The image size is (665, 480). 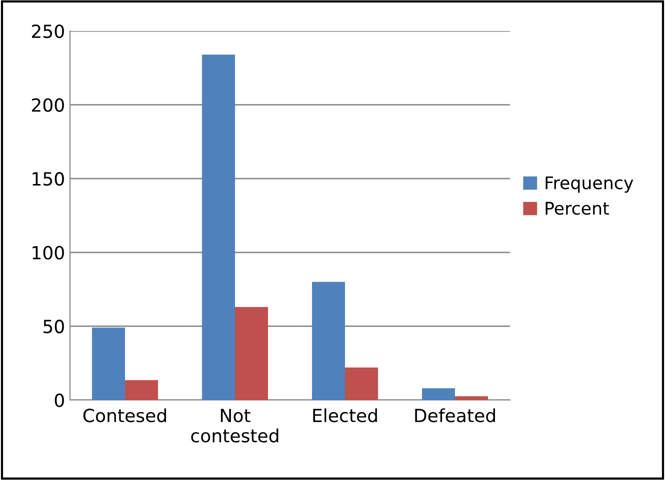 I want to click on x-tick-label: Not contested, so click(x=234, y=425).